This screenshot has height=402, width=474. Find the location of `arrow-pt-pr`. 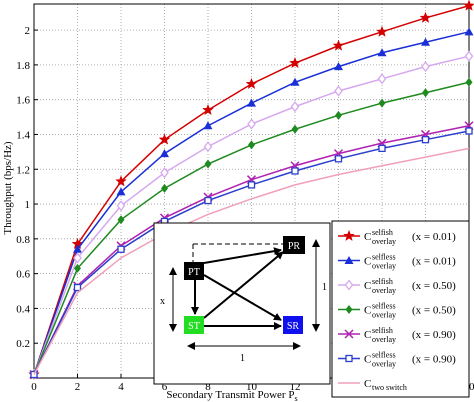

arrow-pt-pr is located at coordinates (242, 255).